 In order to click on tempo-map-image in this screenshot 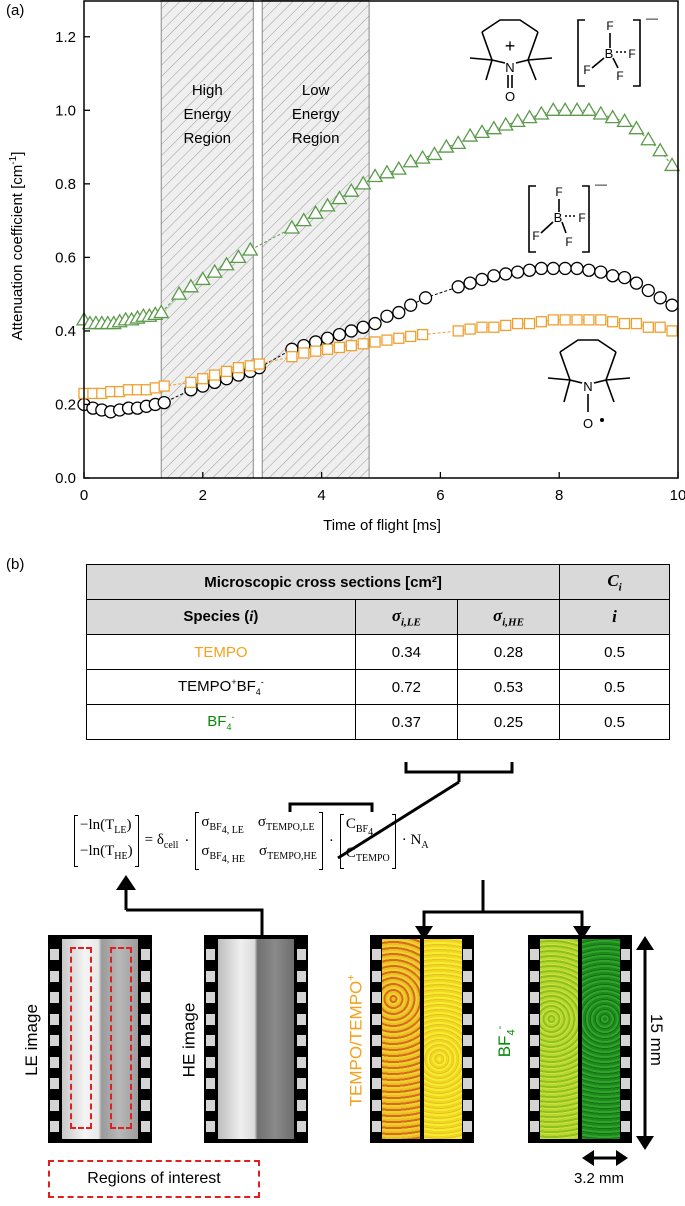, I will do `click(422, 1039)`.